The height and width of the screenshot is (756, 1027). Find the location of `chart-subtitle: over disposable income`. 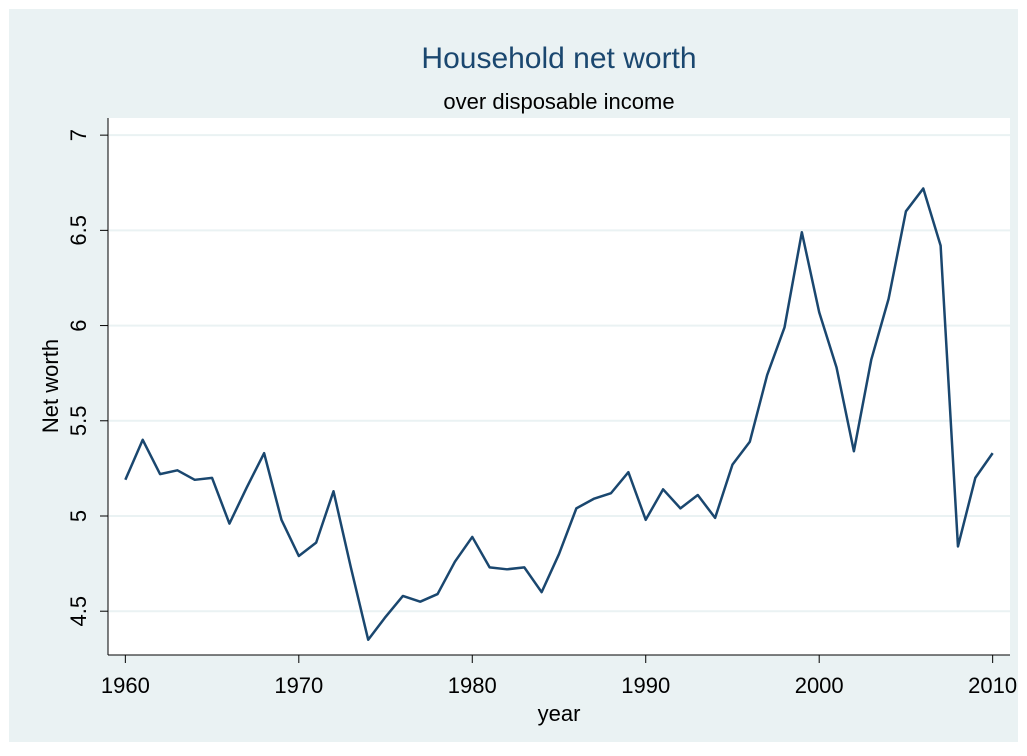

chart-subtitle: over disposable income is located at coordinates (558, 101).